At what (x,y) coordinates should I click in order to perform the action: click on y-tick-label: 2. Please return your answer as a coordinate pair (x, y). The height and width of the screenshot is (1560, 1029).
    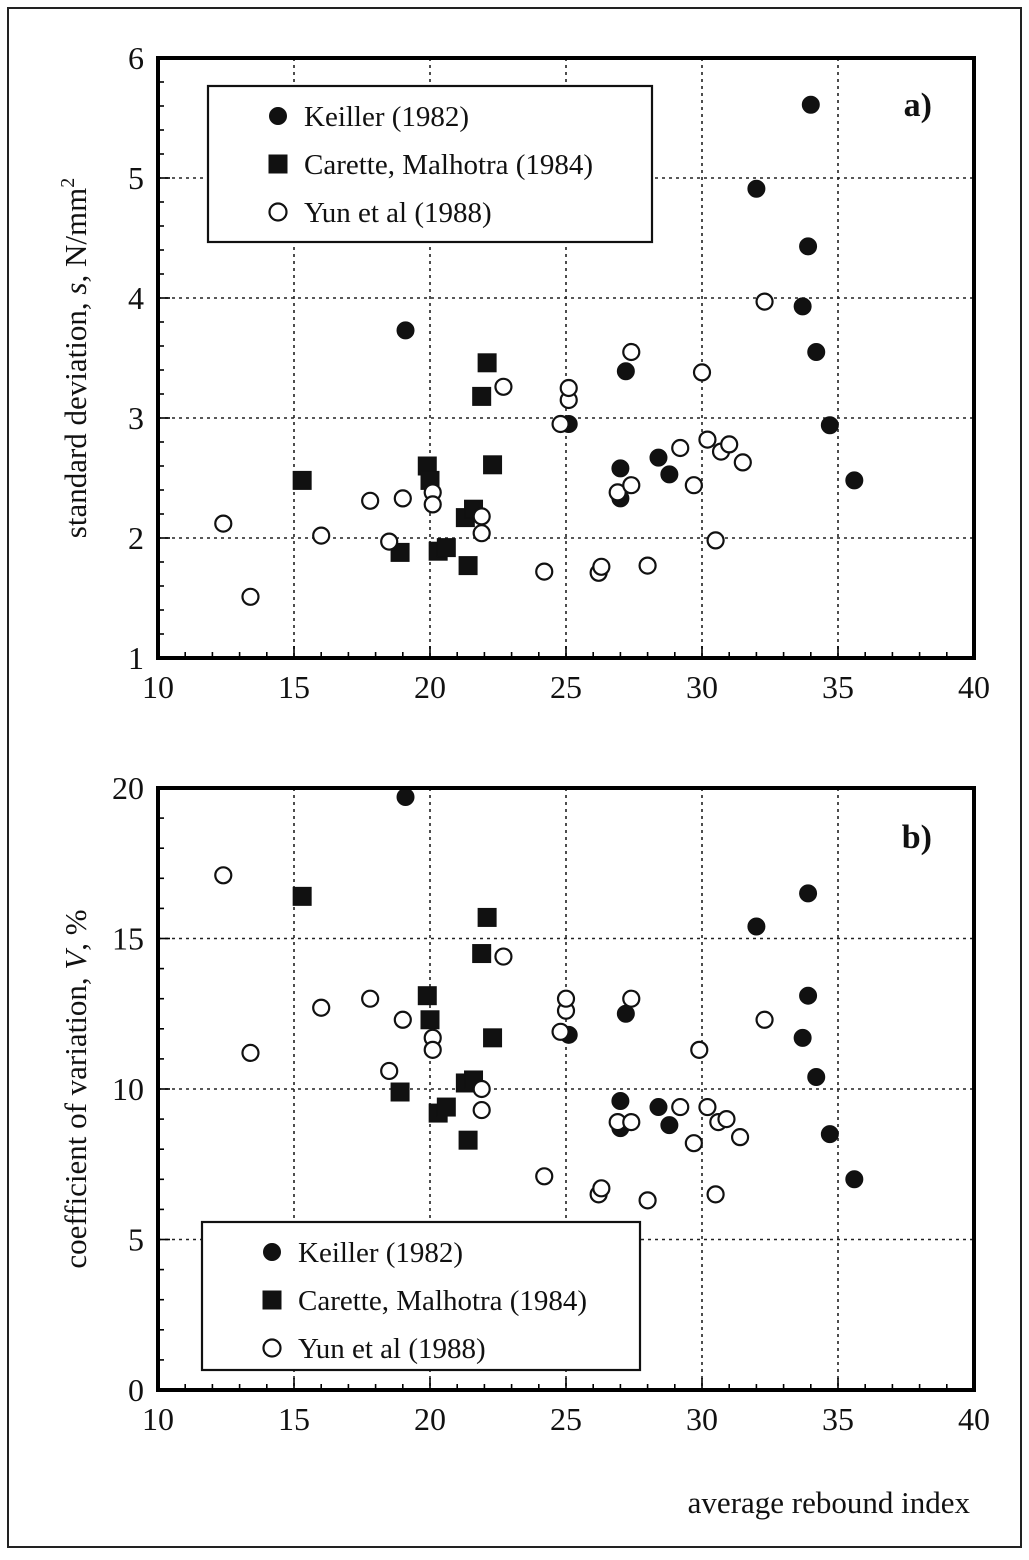
    Looking at the image, I should click on (136, 538).